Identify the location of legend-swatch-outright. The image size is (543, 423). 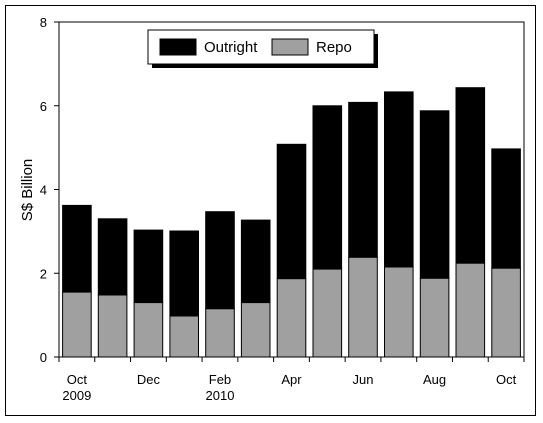
(178, 47).